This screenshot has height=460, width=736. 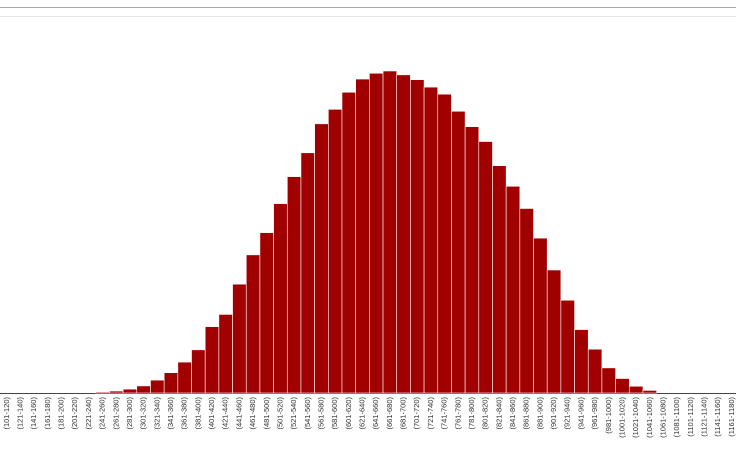 What do you see at coordinates (457, 413) in the screenshot?
I see `x-tick-label: (761-780)` at bounding box center [457, 413].